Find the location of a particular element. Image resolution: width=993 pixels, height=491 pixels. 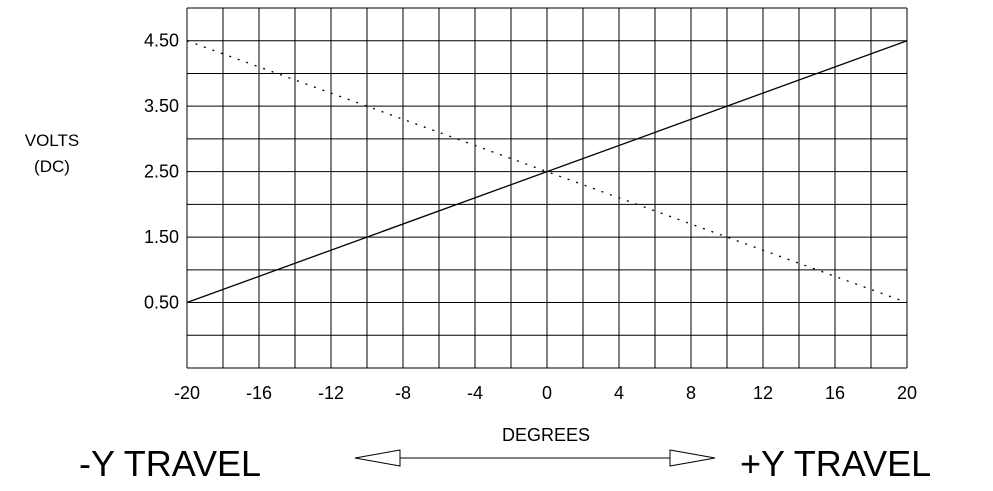

x-tick-label: 0 is located at coordinates (547, 393).